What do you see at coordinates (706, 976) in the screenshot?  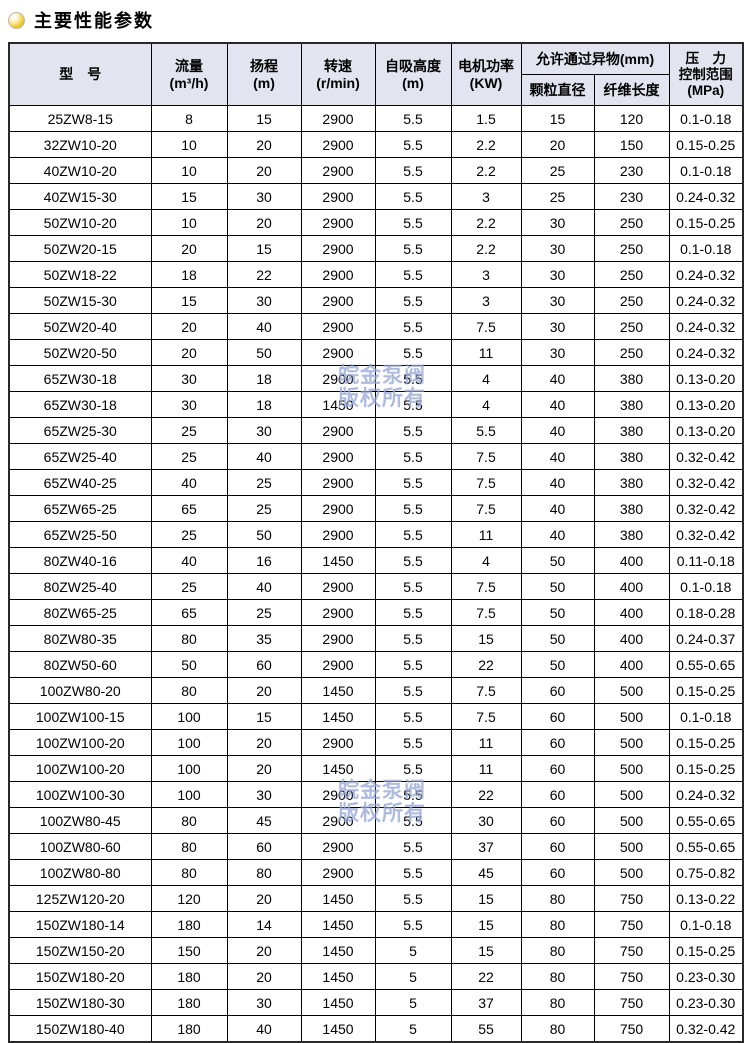 I see `value-cell: 0.23-0.30` at bounding box center [706, 976].